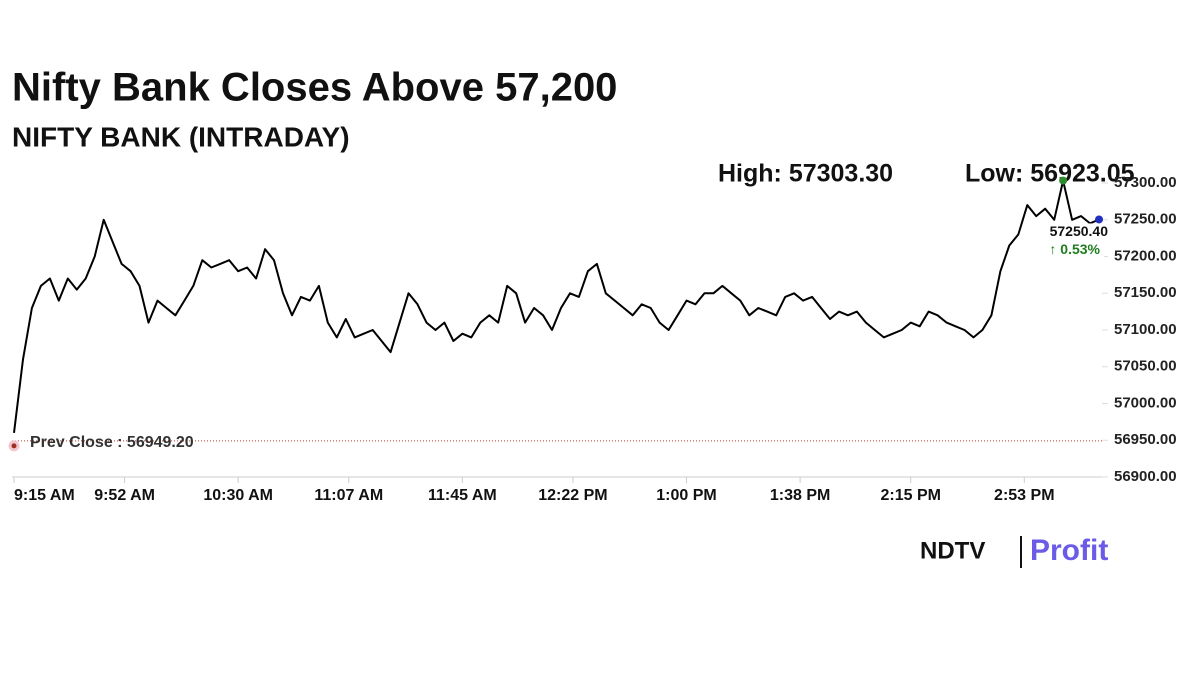 The height and width of the screenshot is (675, 1200). I want to click on last-marker, so click(1099, 219).